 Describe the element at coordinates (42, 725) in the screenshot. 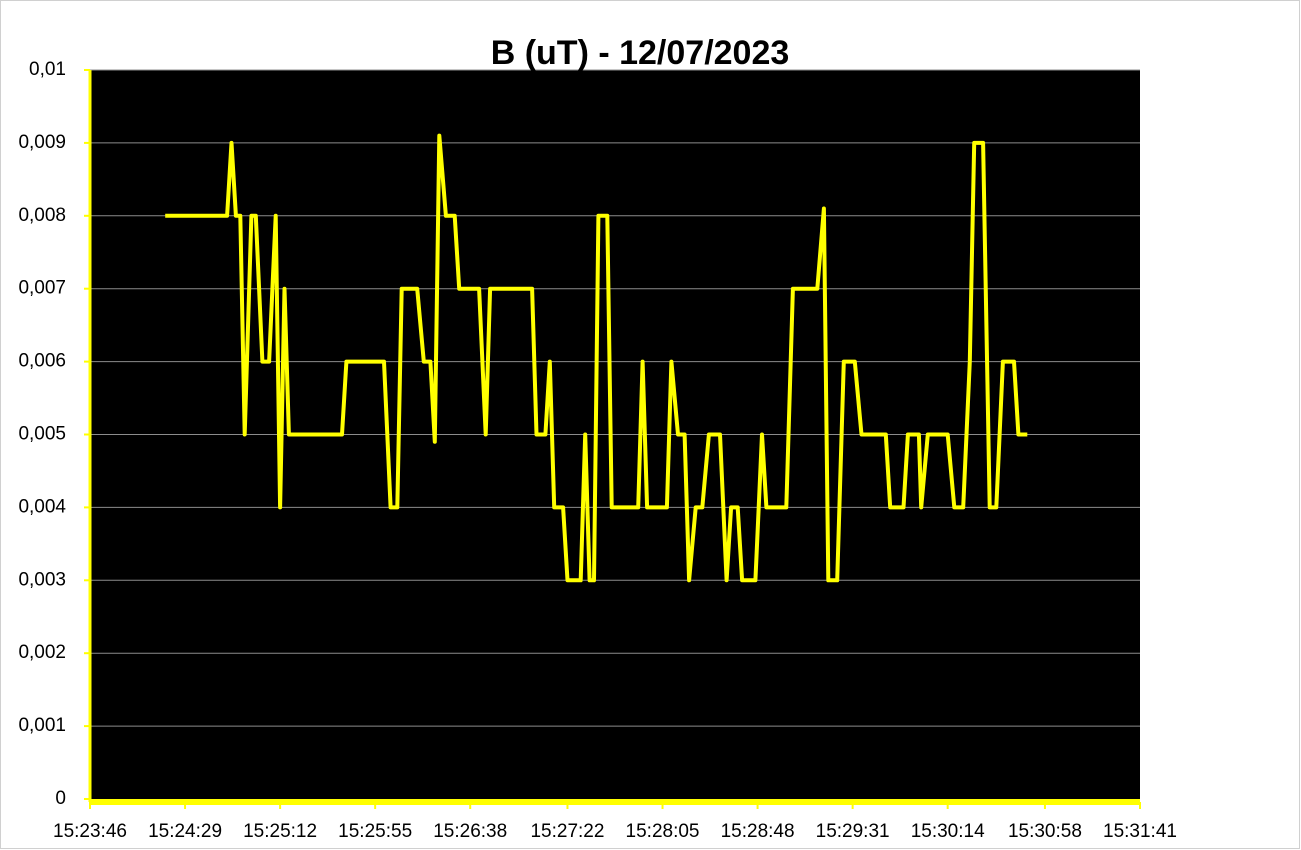

I see `y-tick-label: 0,001` at that location.